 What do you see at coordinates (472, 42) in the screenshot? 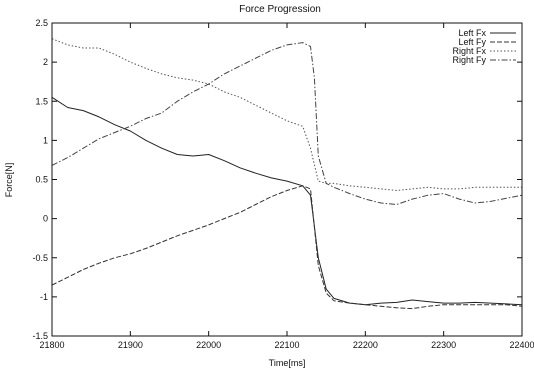
I see `legend-label: Left Fy` at bounding box center [472, 42].